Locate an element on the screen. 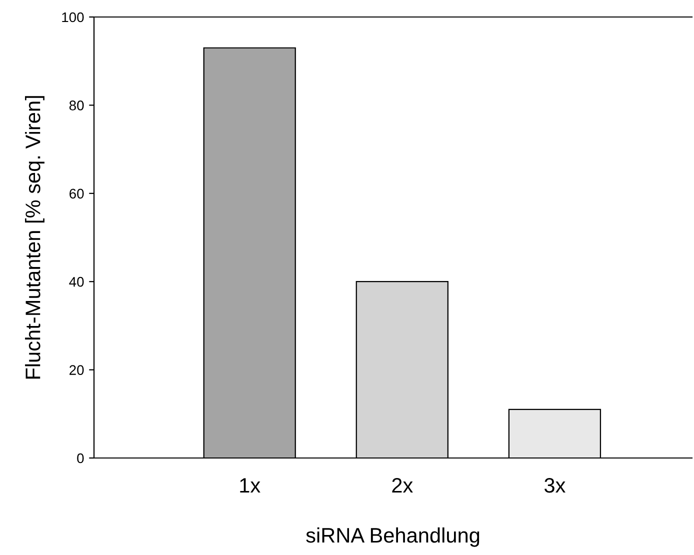  y-axis-title: Flucht-Mutanten [% seq. Viren] is located at coordinates (34, 237).